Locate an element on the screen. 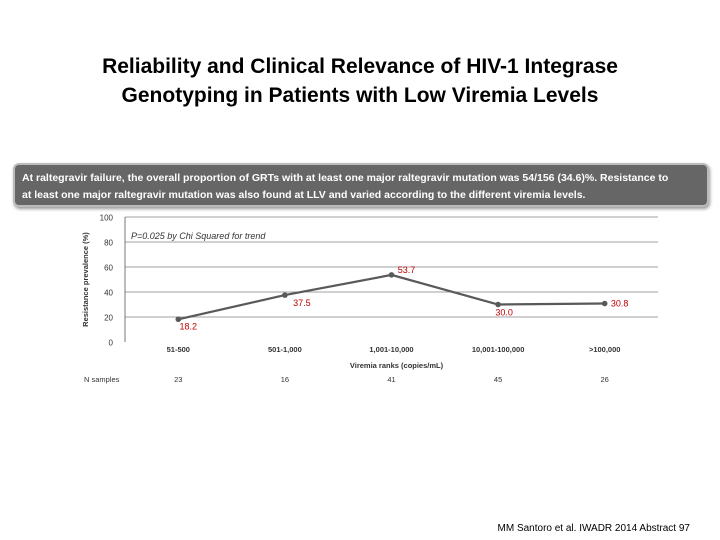  x-tick-label-2: 501-1,000 is located at coordinates (285, 349).